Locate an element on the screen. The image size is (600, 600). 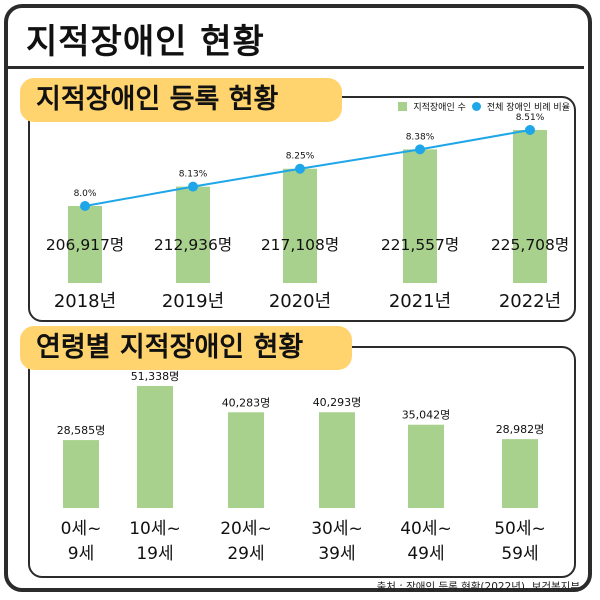
year-tick-label-3: 2020년 is located at coordinates (300, 301).